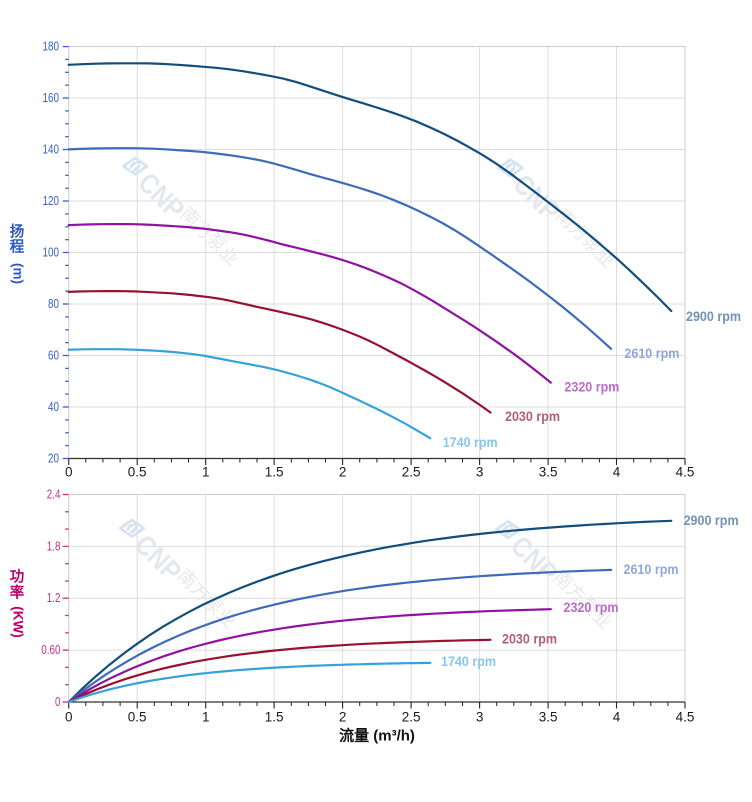  What do you see at coordinates (51, 253) in the screenshot?
I see `svg-text: 100` at bounding box center [51, 253].